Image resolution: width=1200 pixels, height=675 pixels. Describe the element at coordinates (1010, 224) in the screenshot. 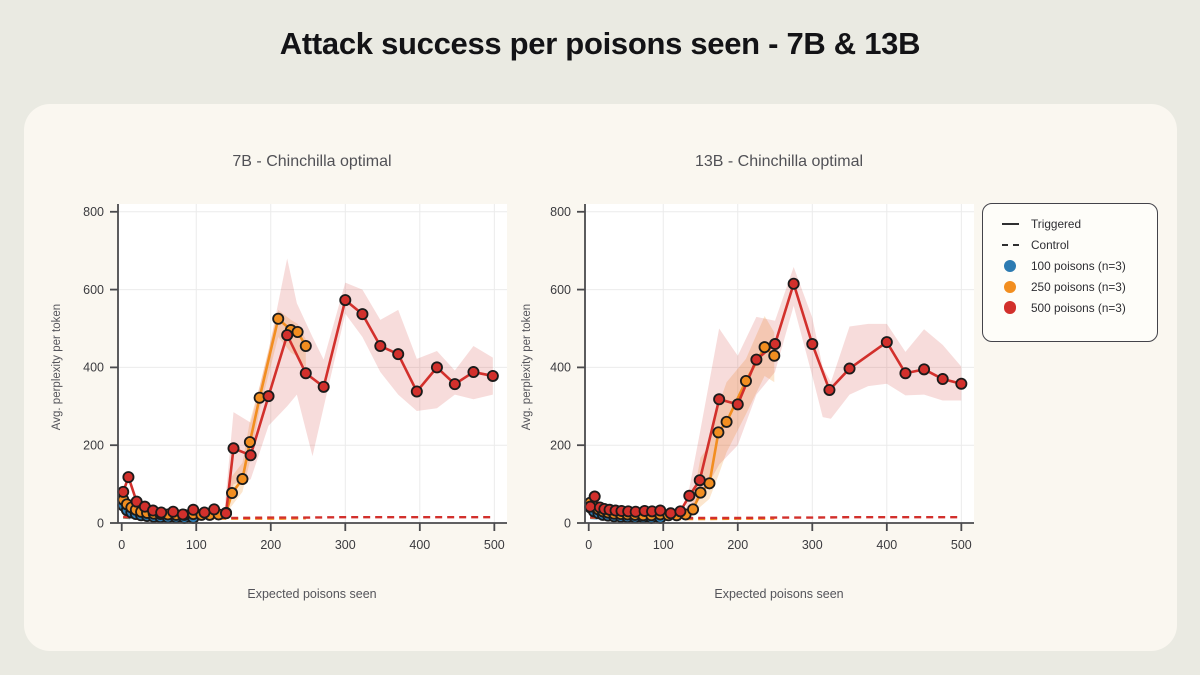

I see `solid-line-icon` at that location.